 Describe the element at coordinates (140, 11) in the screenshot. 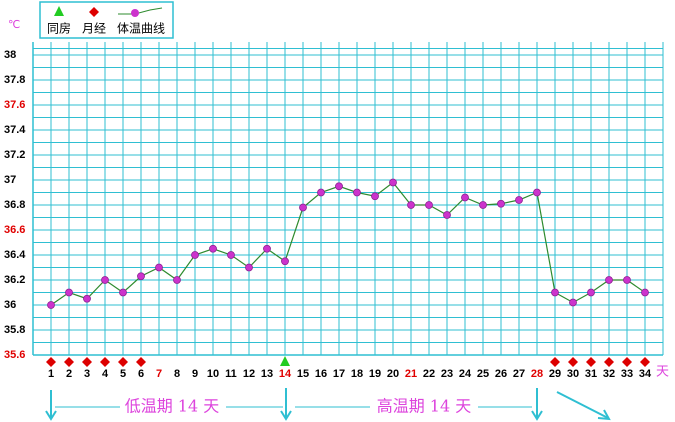

I see `legend-line` at that location.